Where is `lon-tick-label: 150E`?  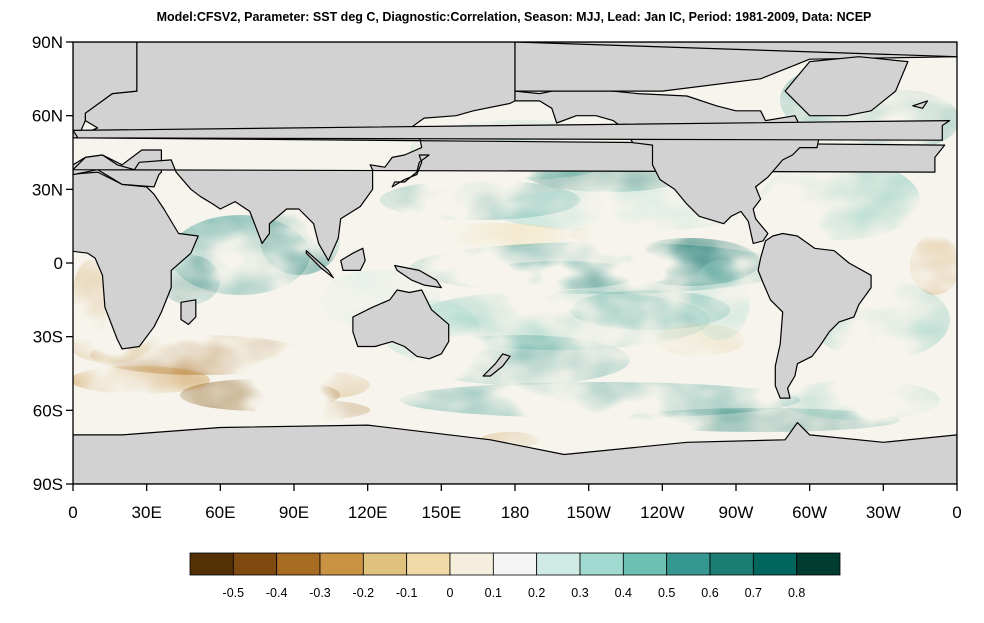
lon-tick-label: 150E is located at coordinates (441, 512).